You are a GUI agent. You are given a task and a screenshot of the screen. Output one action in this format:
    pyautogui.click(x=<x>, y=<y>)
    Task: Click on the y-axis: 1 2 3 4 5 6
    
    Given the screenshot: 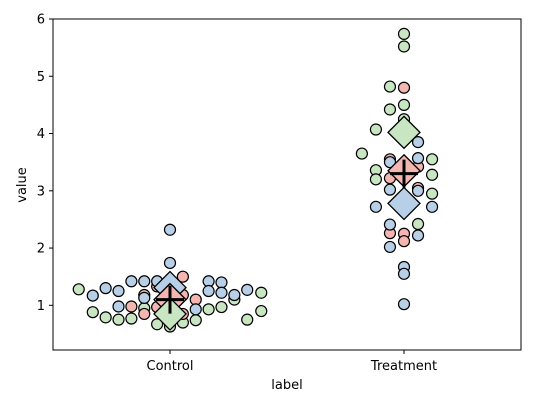 What is the action you would take?
    pyautogui.click(x=45, y=163)
    